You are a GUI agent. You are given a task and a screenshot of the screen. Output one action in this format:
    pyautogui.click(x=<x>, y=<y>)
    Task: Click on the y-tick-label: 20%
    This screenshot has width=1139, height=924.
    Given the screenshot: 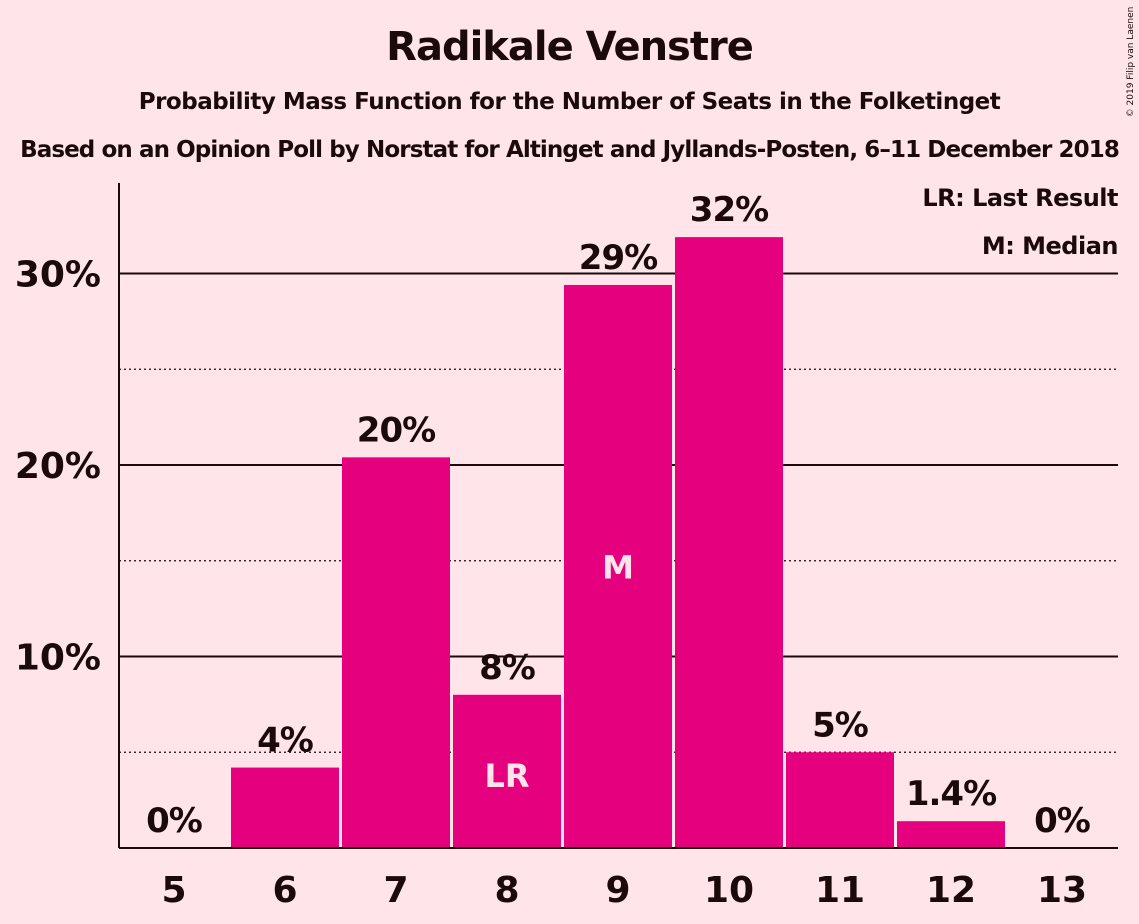 What is the action you would take?
    pyautogui.click(x=58, y=466)
    